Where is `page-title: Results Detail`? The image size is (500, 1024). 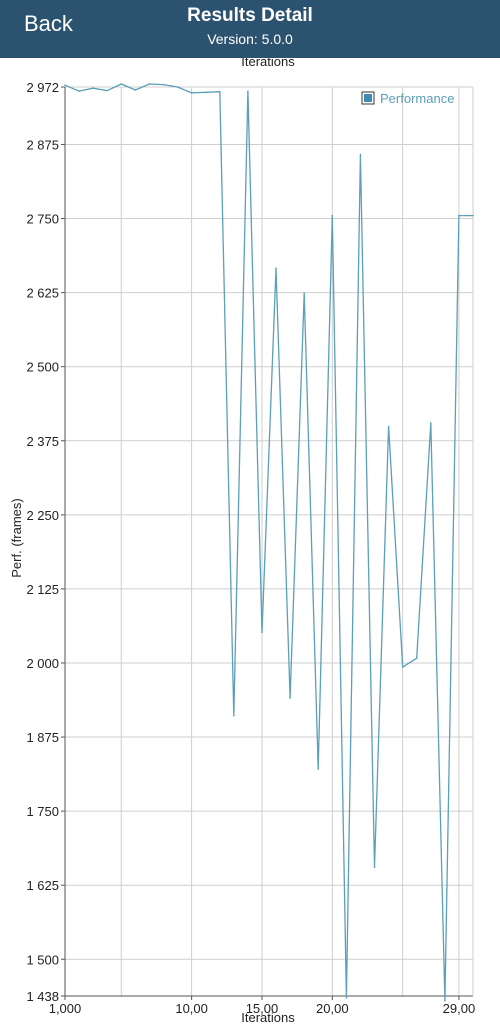
page-title: Results Detail is located at coordinates (250, 15).